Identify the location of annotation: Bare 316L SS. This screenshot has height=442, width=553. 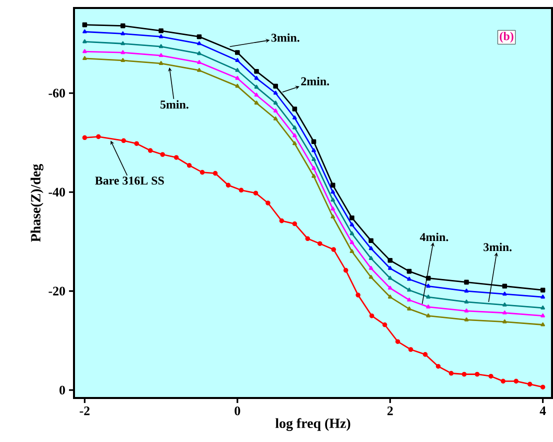
(129, 180).